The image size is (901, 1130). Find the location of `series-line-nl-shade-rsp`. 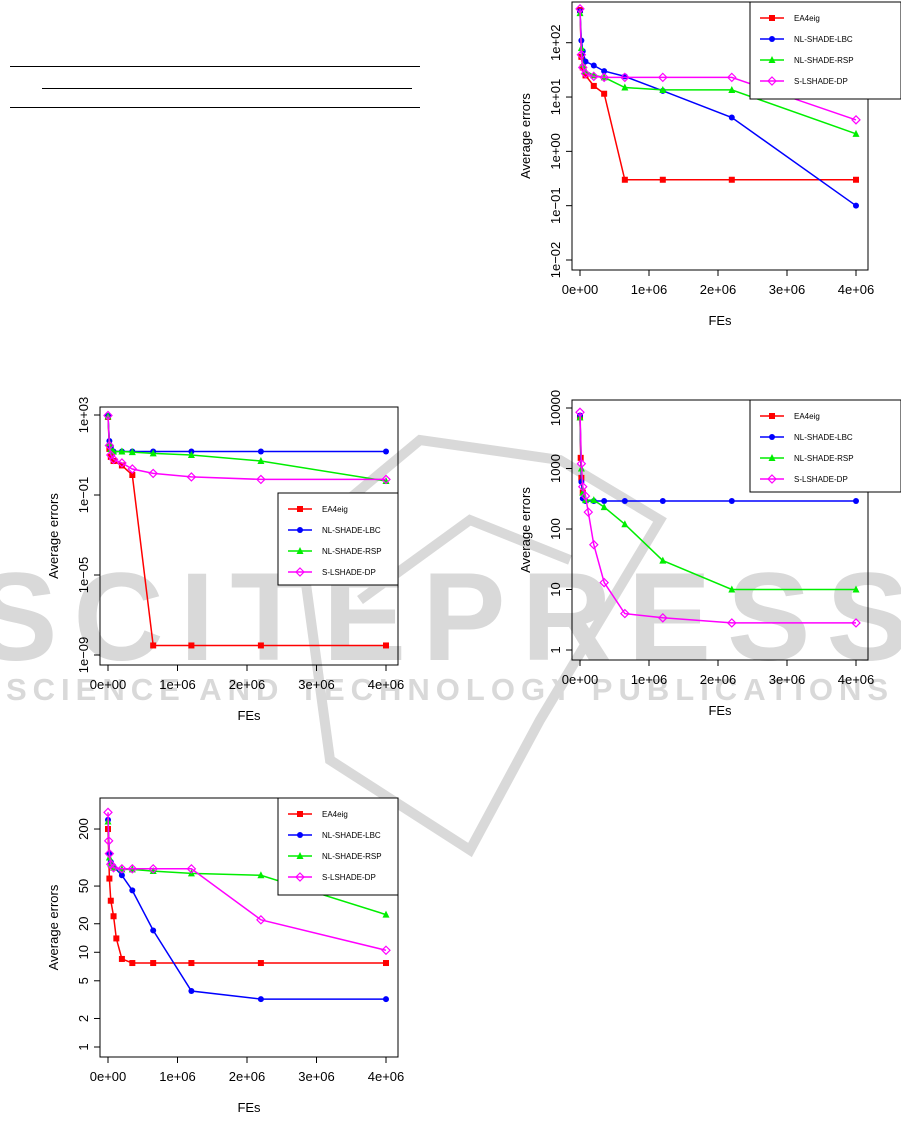

series-line-nl-shade-rsp is located at coordinates (247, 449).